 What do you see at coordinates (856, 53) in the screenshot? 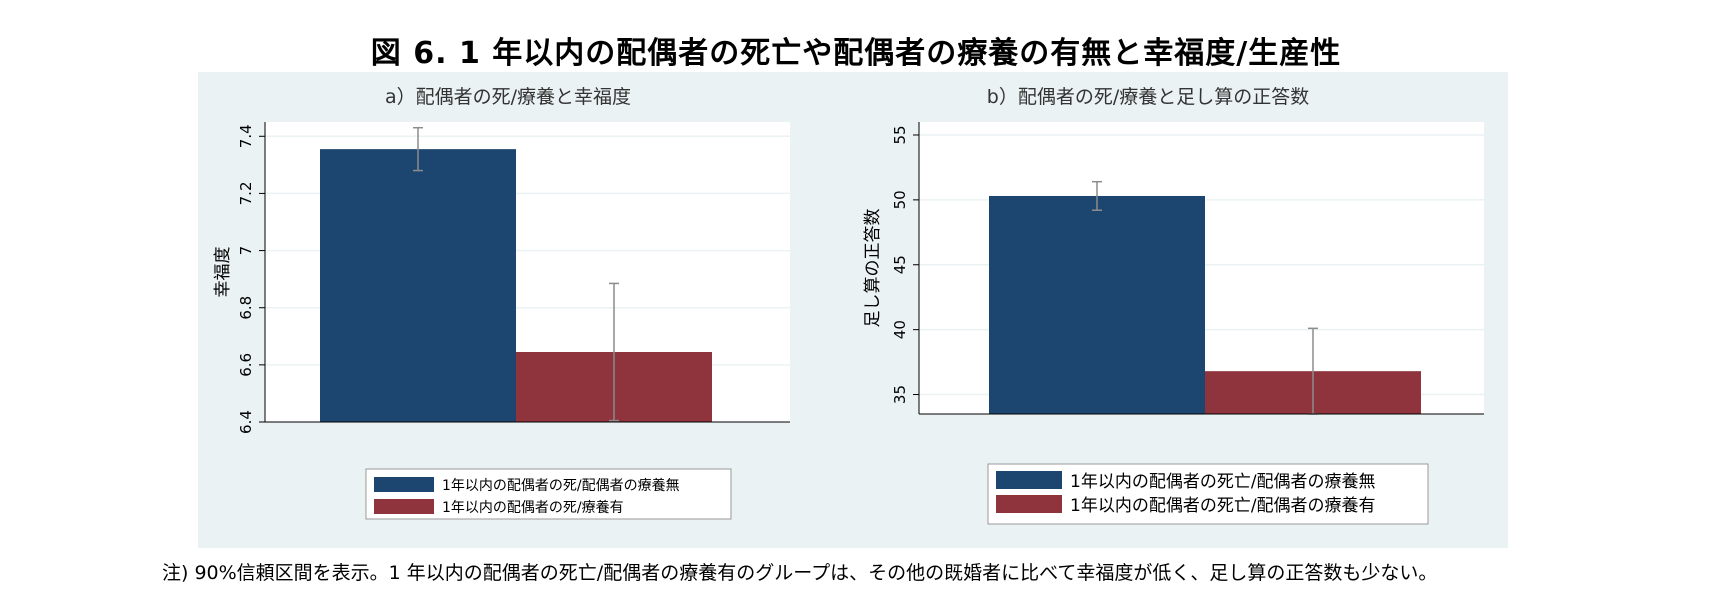
I see `figure-title: 図 6. 1 年以内の配偶者の死亡や配偶者の療養の有無と幸福度/生産性` at bounding box center [856, 53].